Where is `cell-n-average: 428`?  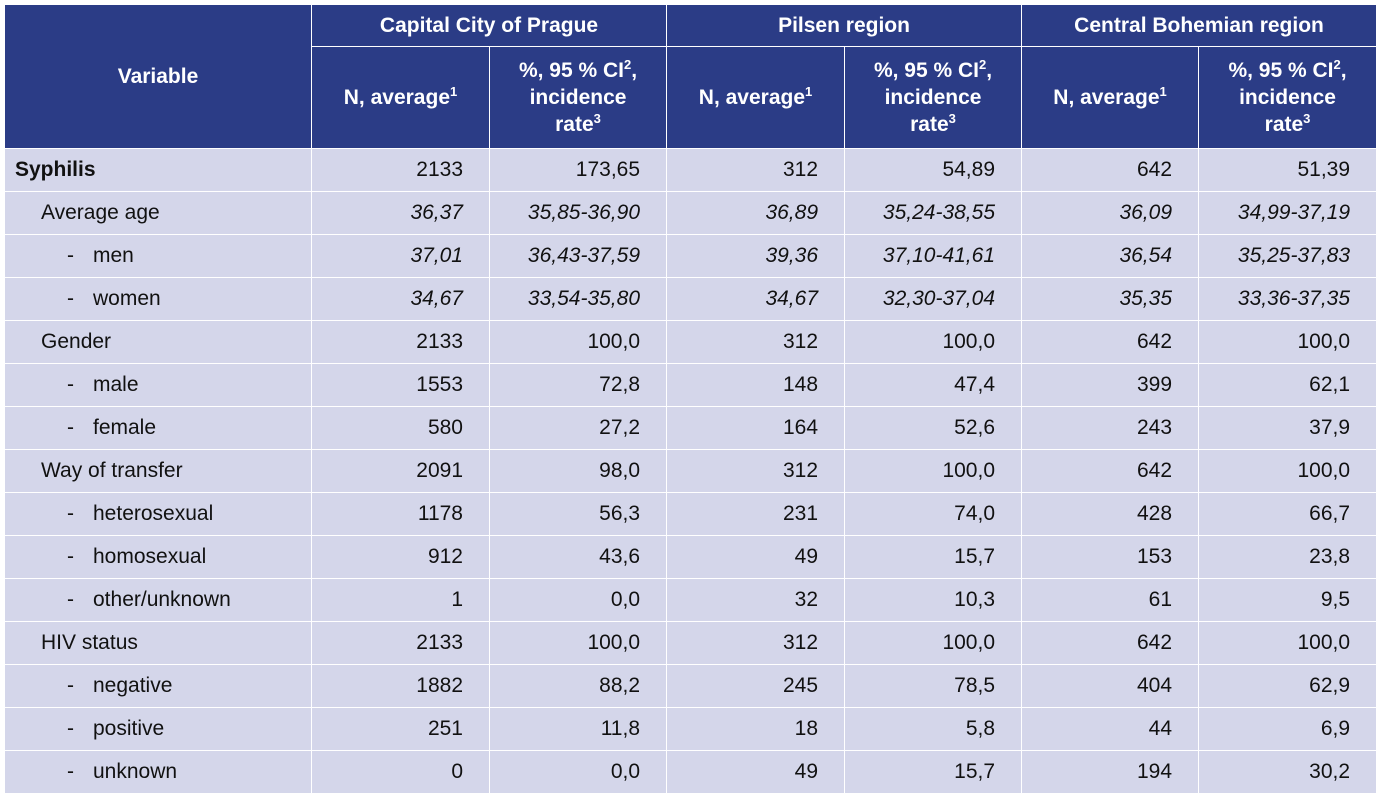
cell-n-average: 428 is located at coordinates (1110, 514).